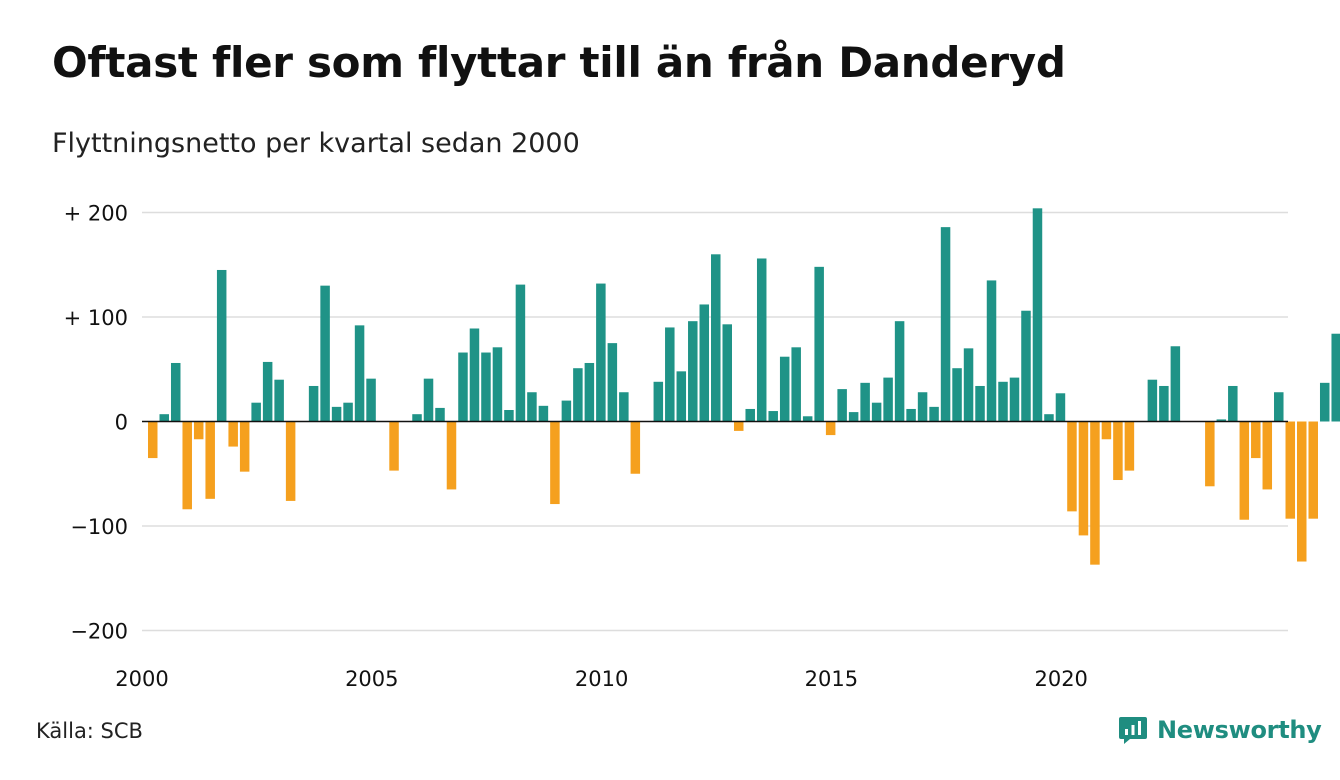 The width and height of the screenshot is (1340, 780). What do you see at coordinates (371, 679) in the screenshot?
I see `x-tick-label: 2005` at bounding box center [371, 679].